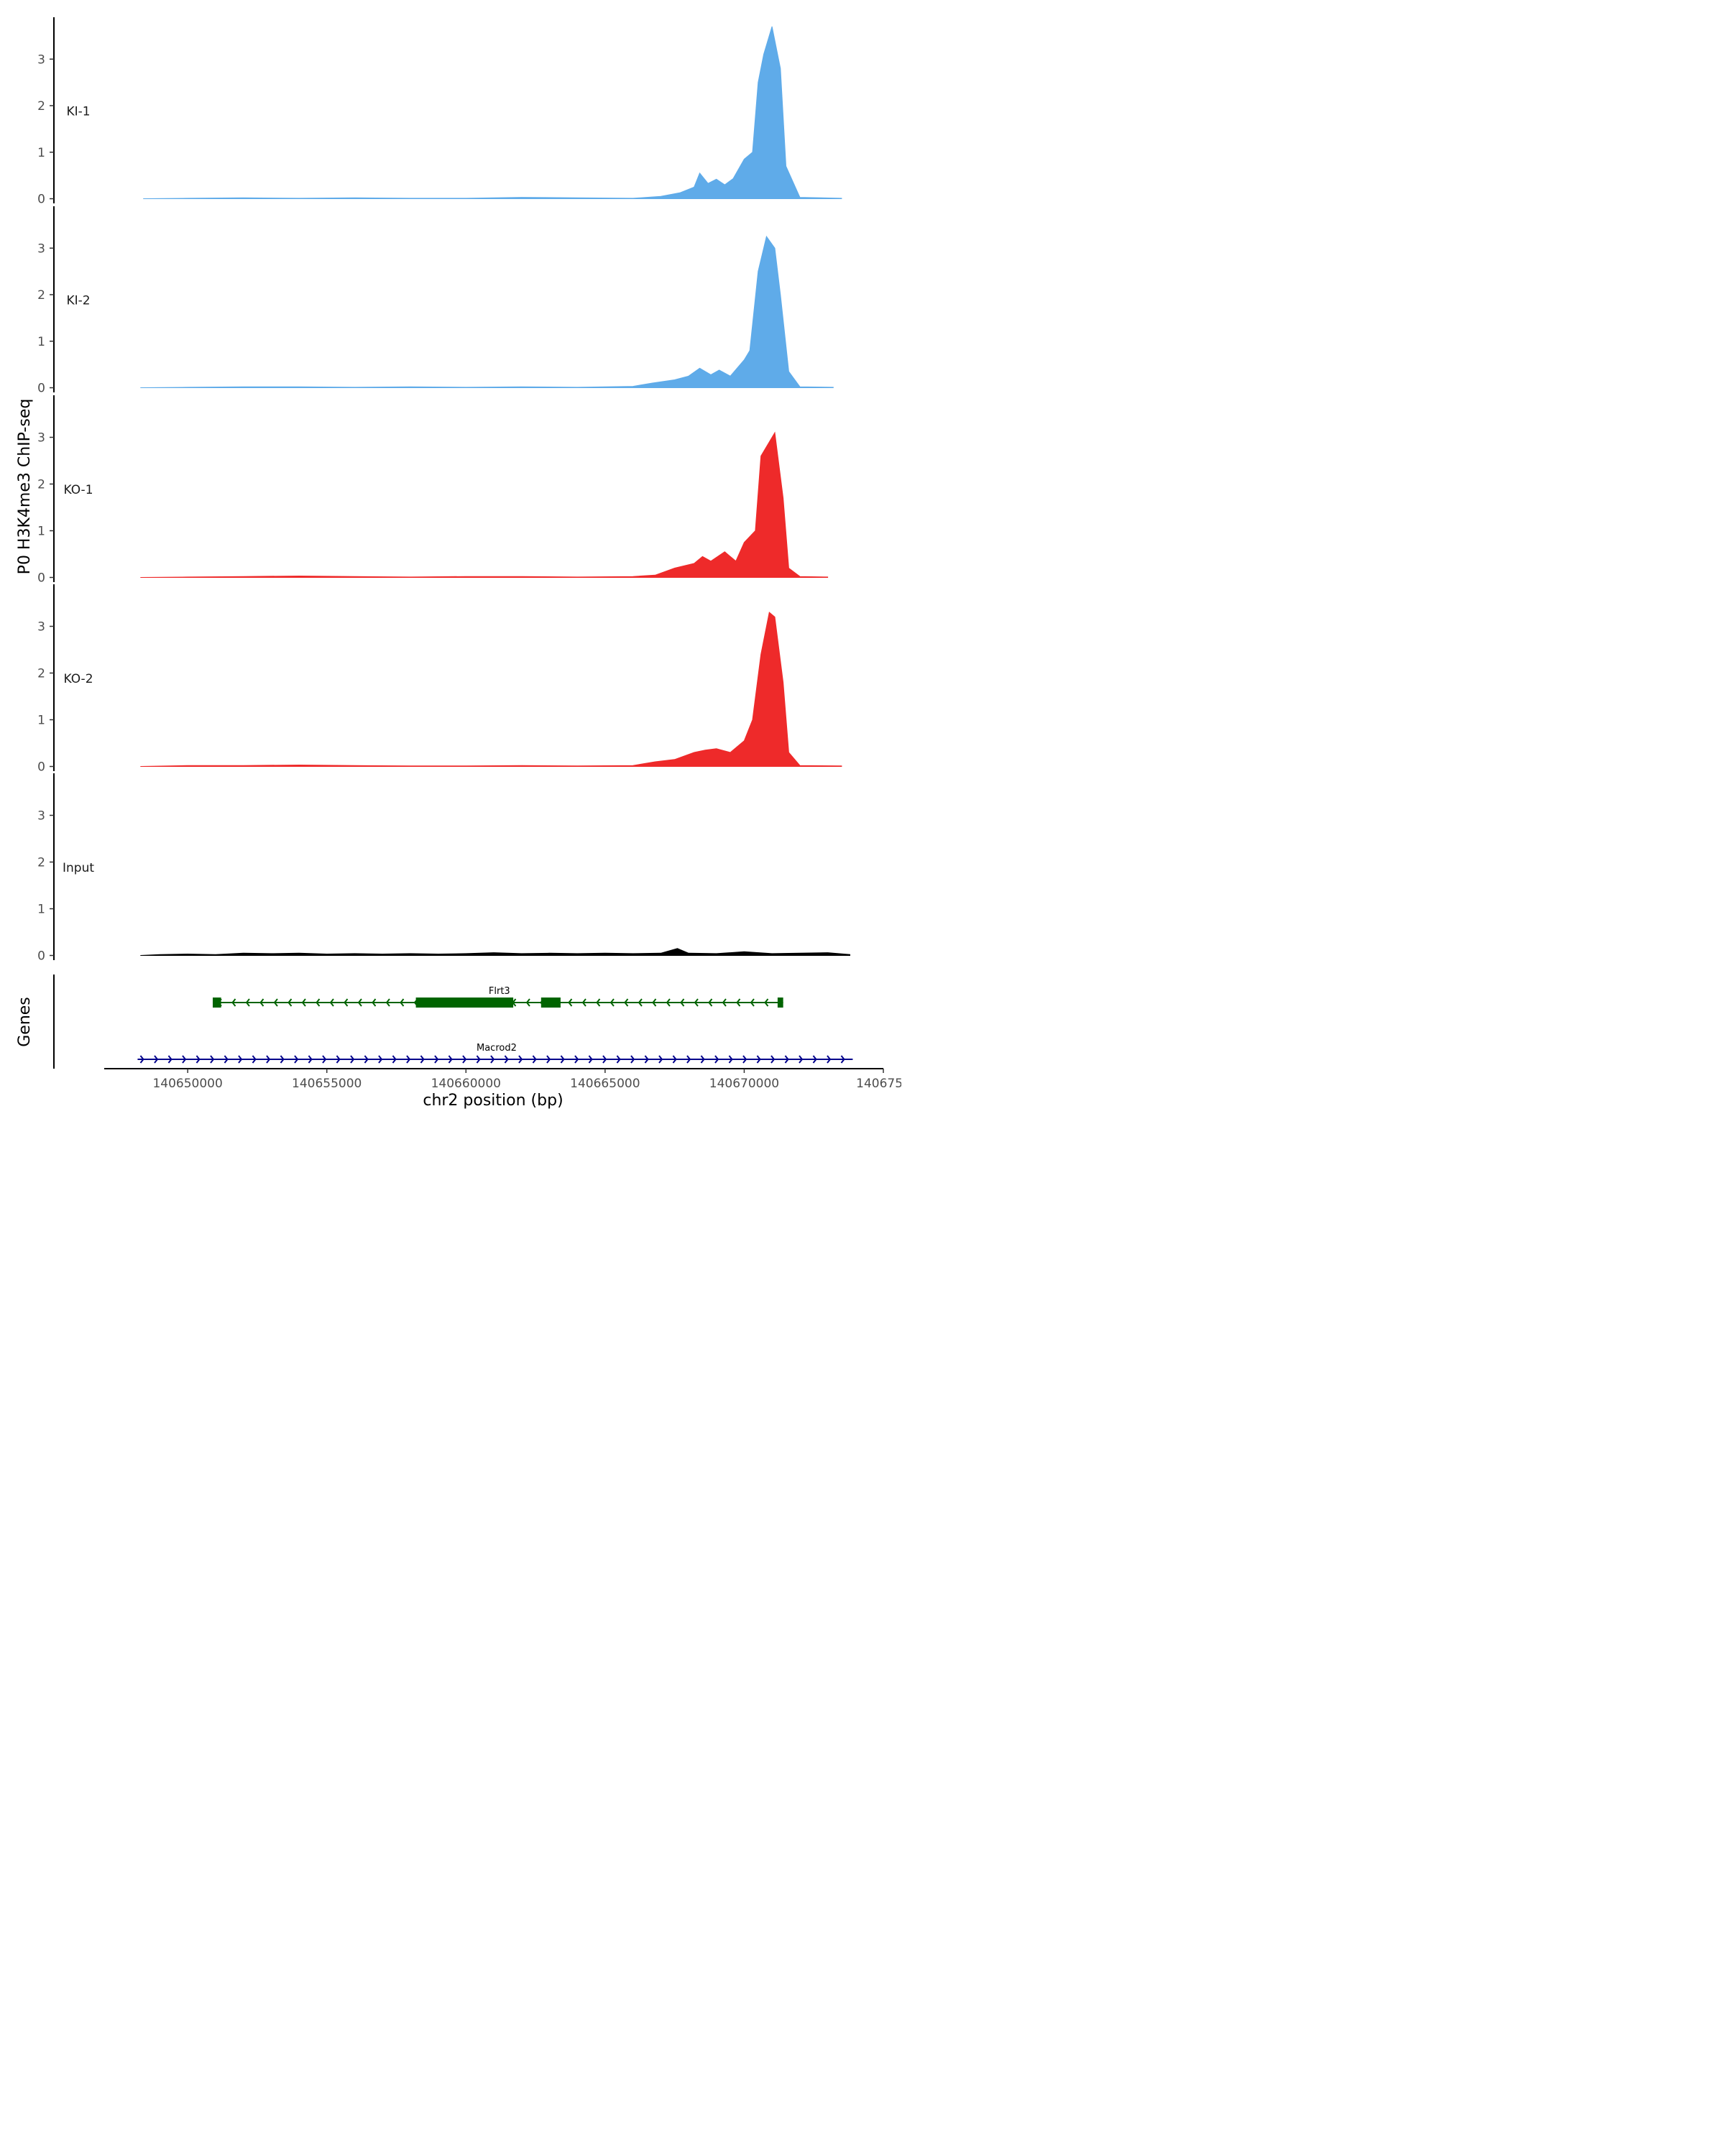 The image size is (1725, 2156). What do you see at coordinates (453, 1022) in the screenshot?
I see `genes-layer: Flrt3 Macrod2` at bounding box center [453, 1022].